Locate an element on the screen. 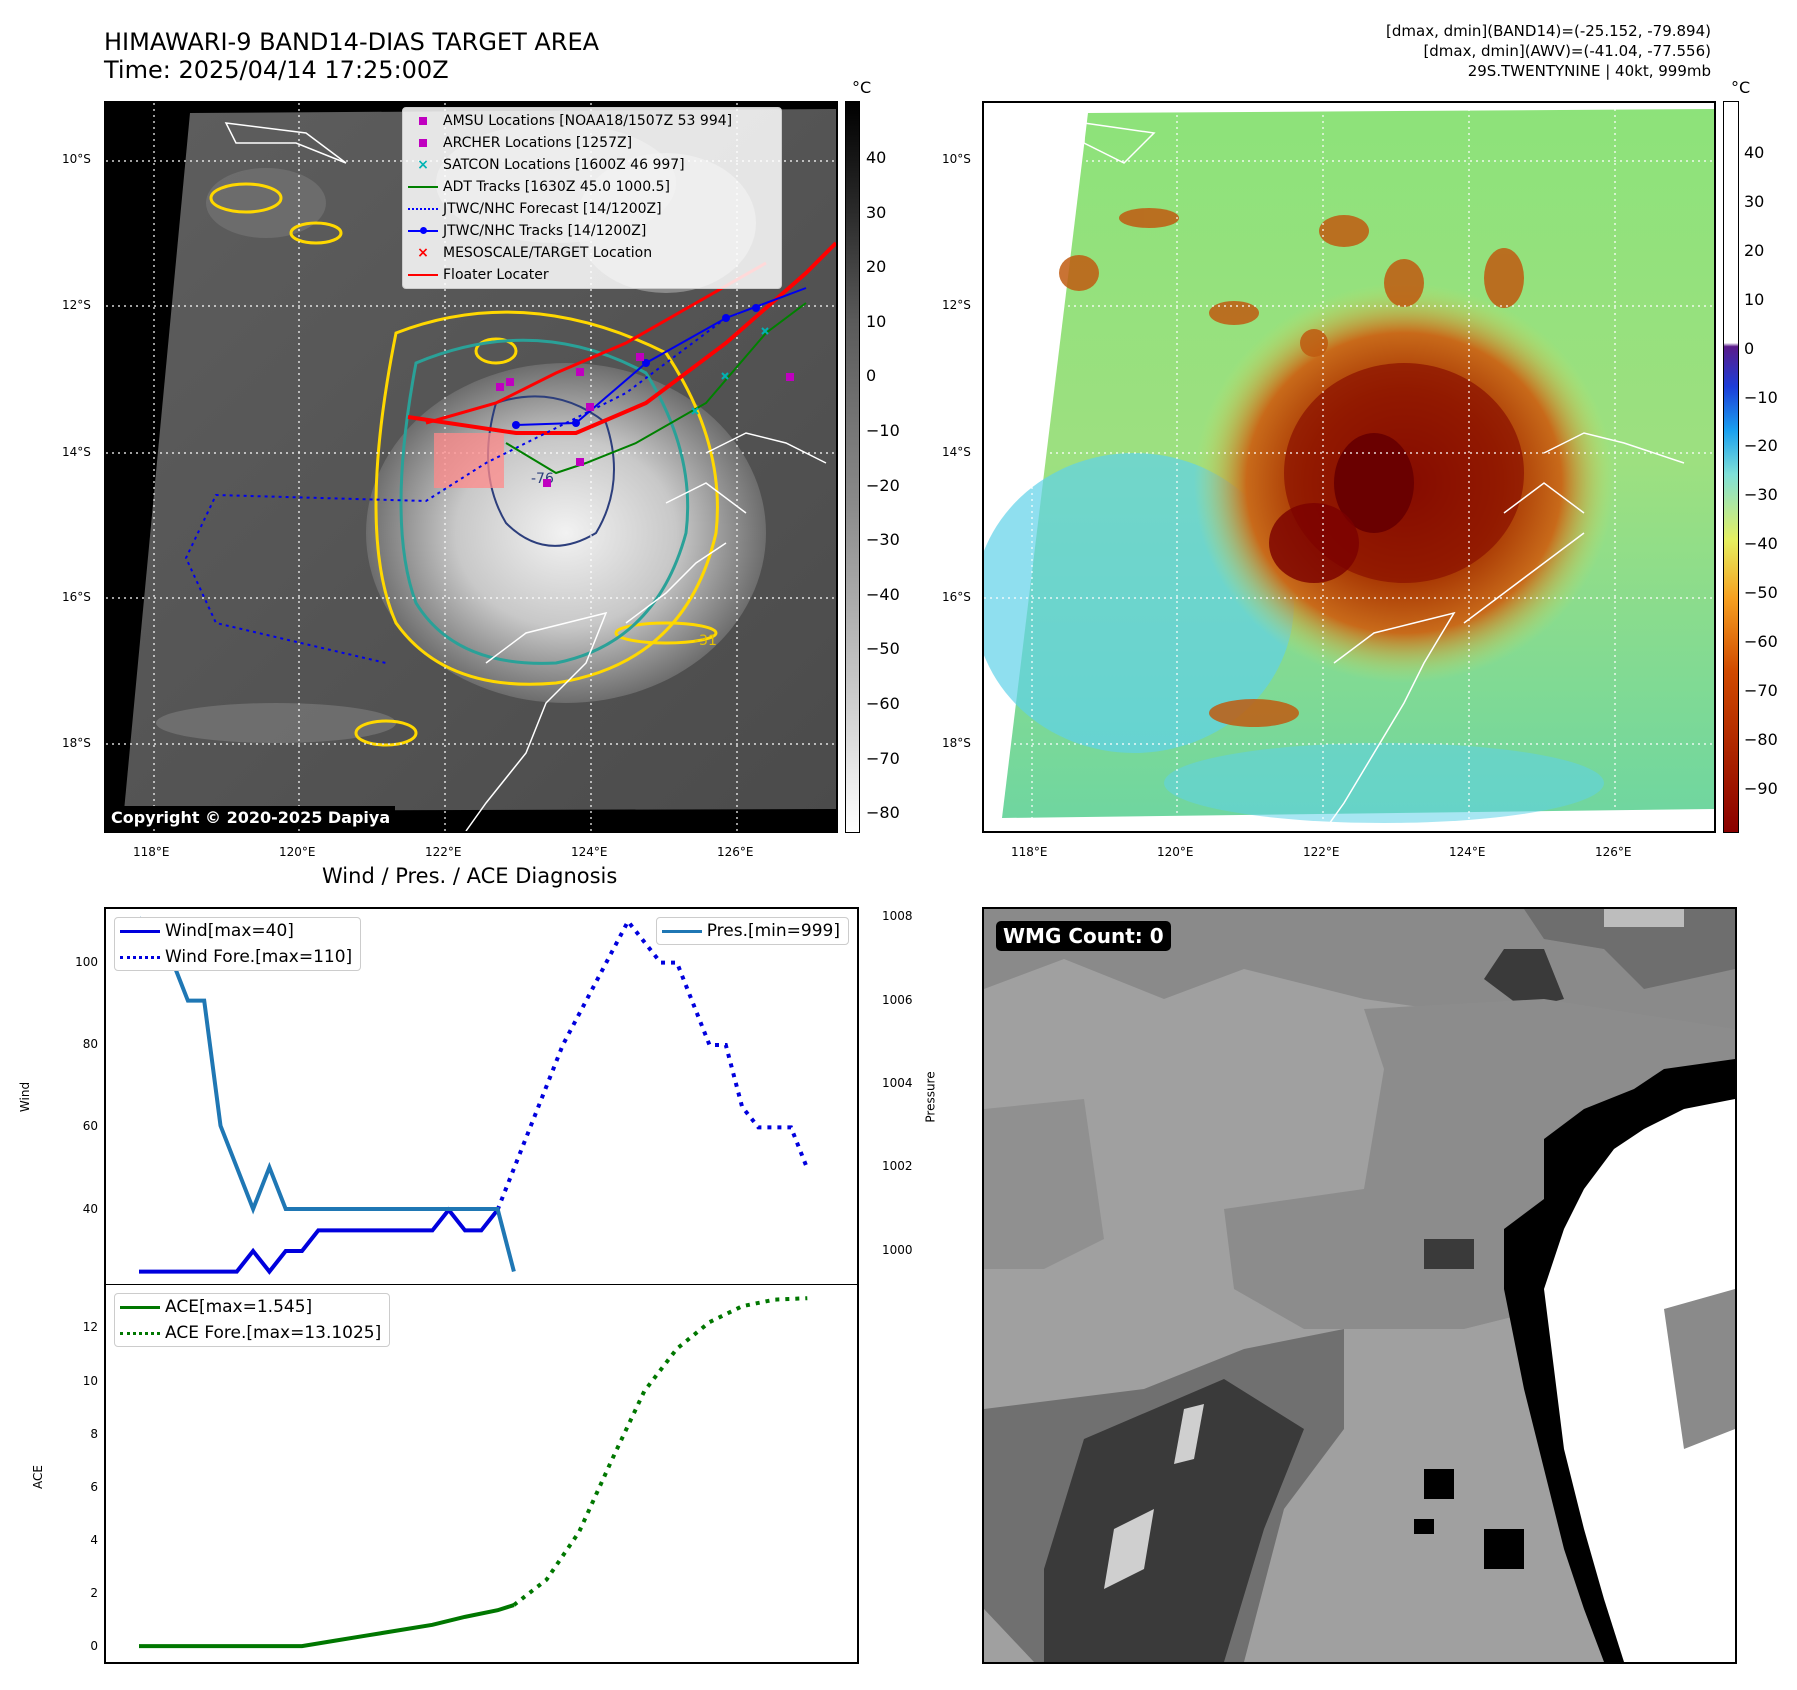  ir-lon-118e: 118°E is located at coordinates (151, 852).